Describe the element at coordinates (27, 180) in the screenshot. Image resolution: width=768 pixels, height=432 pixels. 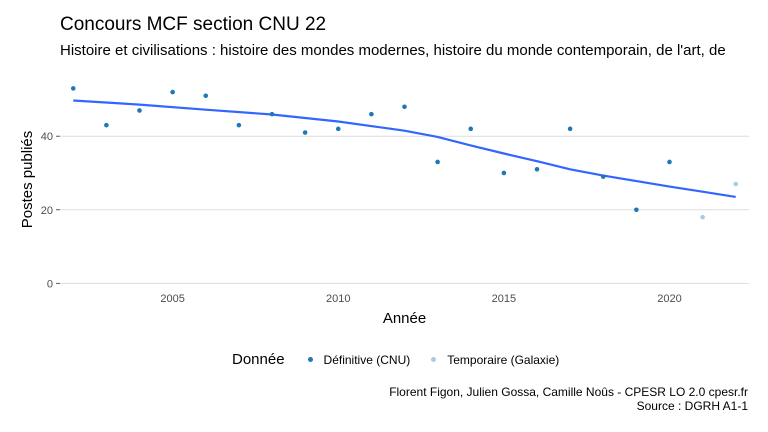
I see `y-axis-title: Postes publiés` at that location.